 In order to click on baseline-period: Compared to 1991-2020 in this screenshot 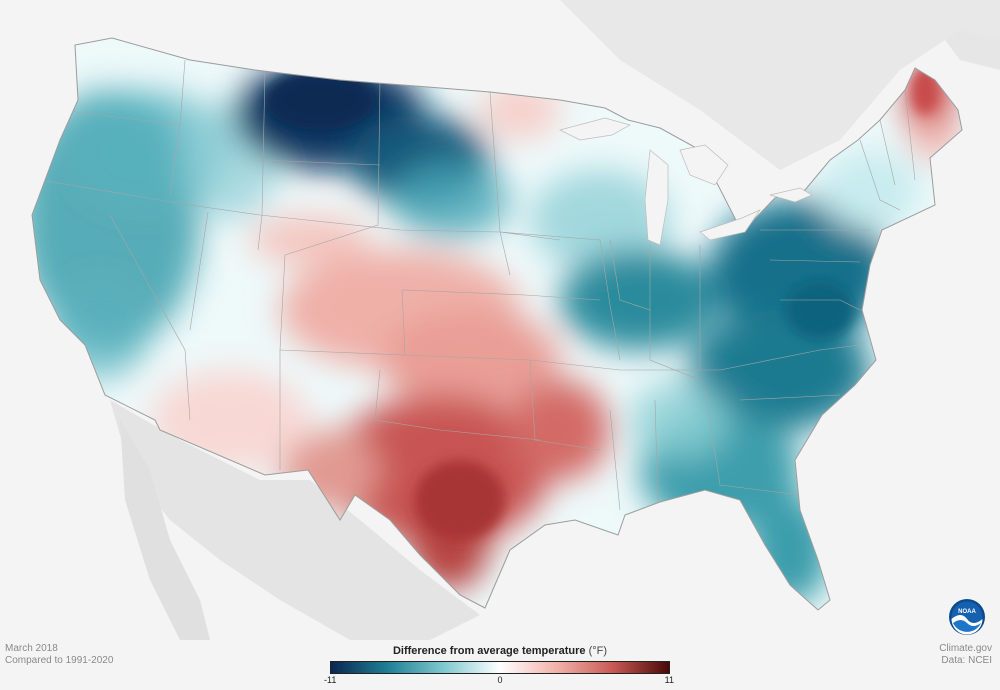, I will do `click(59, 660)`.